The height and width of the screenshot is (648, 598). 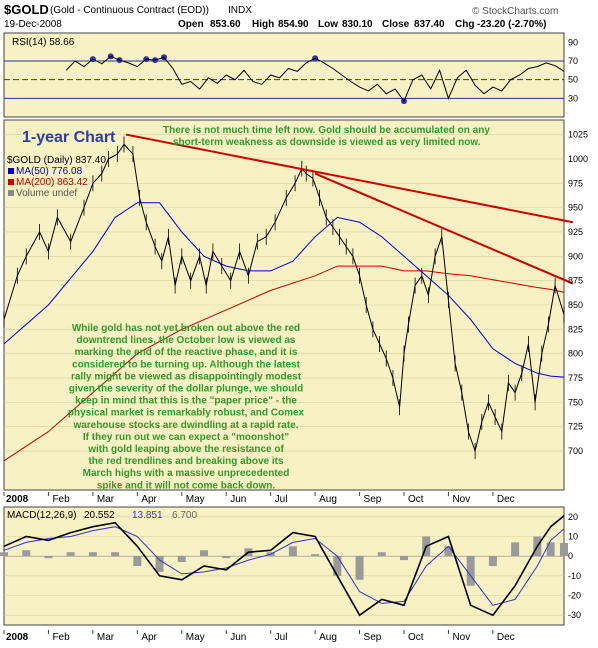 What do you see at coordinates (573, 517) in the screenshot?
I see `macd-tick-label: 20` at bounding box center [573, 517].